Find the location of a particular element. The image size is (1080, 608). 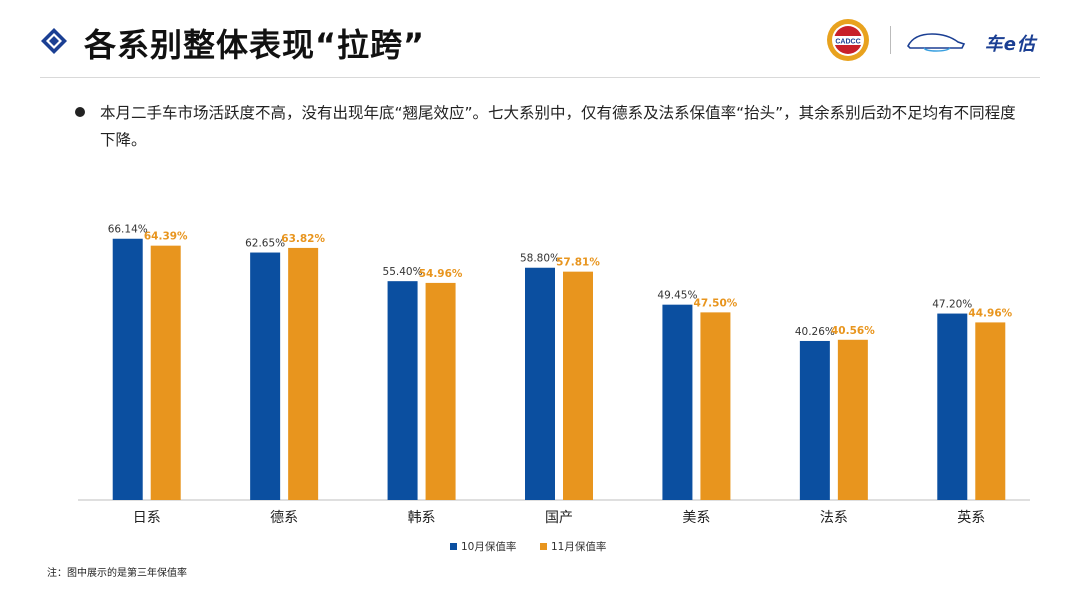

header-divider is located at coordinates (540, 77).